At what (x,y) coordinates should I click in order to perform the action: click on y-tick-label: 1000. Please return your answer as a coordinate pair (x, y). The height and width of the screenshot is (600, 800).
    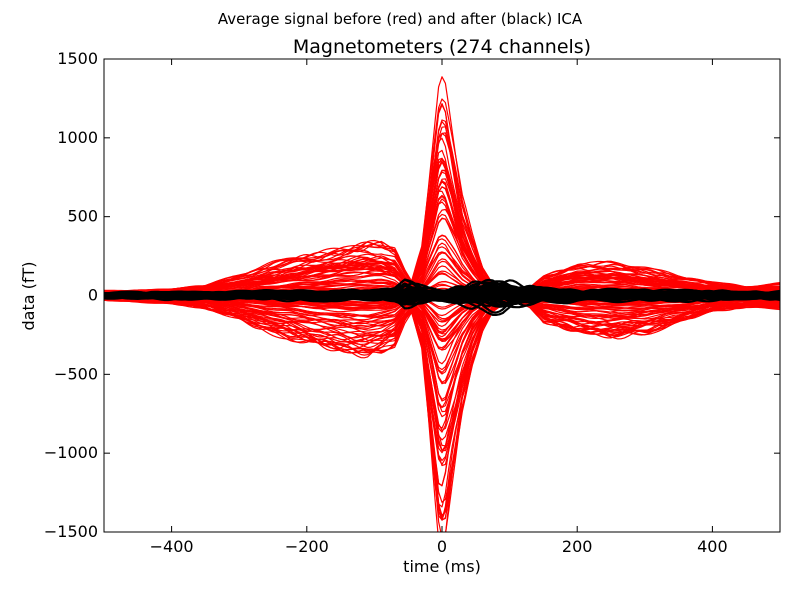
    Looking at the image, I should click on (77, 137).